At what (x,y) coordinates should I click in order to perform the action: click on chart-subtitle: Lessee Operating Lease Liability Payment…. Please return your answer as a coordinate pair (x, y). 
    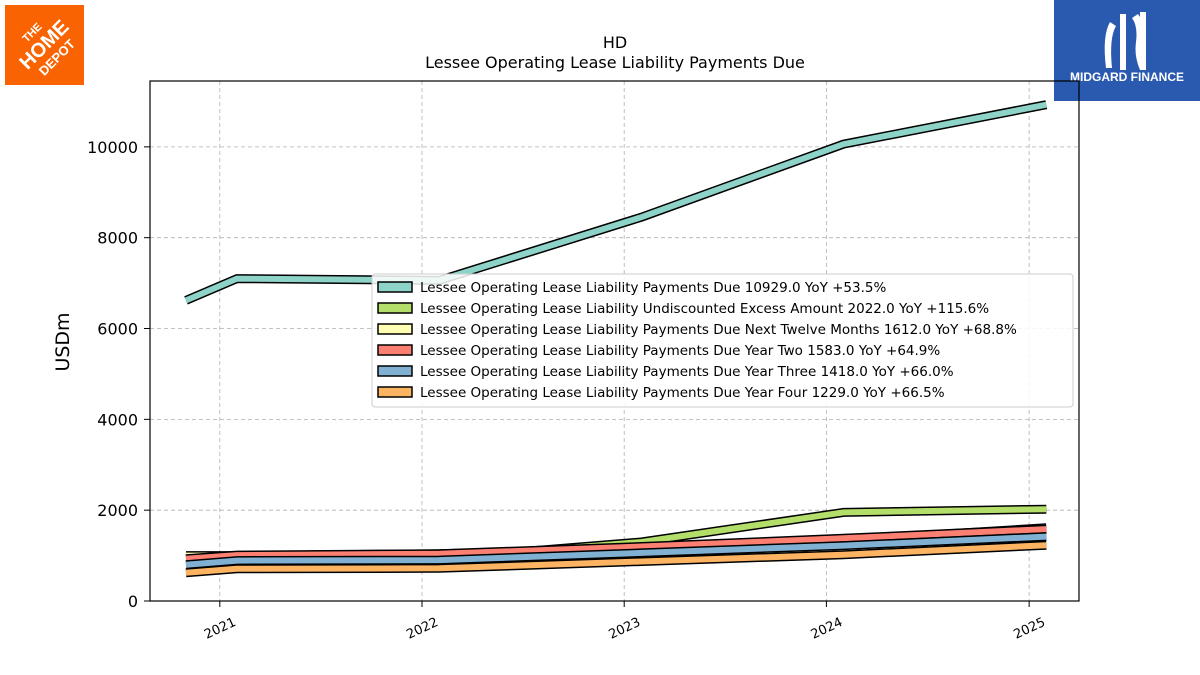
    Looking at the image, I should click on (615, 62).